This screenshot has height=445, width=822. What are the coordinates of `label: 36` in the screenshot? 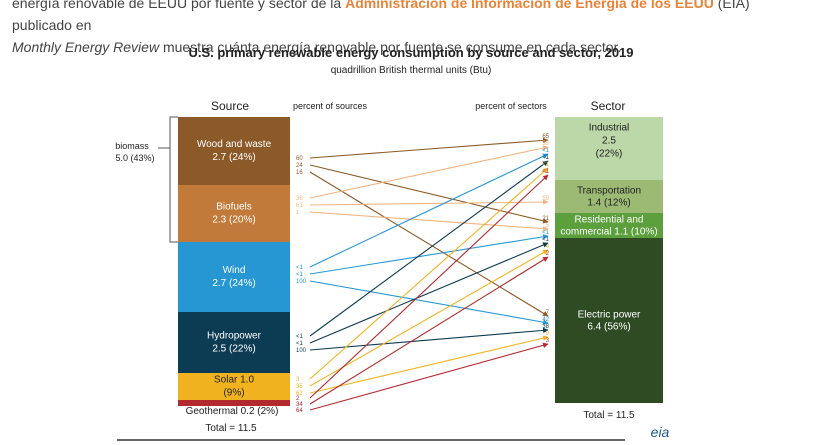 It's located at (299, 199).